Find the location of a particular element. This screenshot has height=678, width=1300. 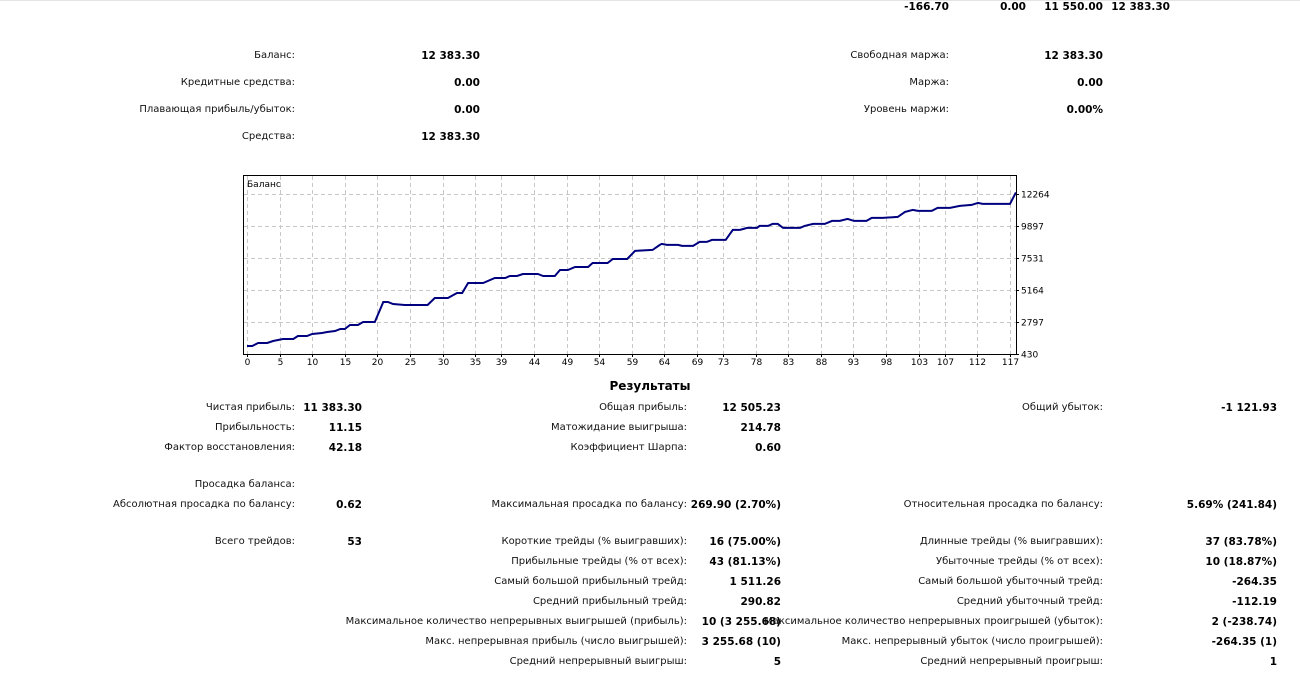

rel-drawdown-value: 5.69% (241.84) is located at coordinates (1231, 505).